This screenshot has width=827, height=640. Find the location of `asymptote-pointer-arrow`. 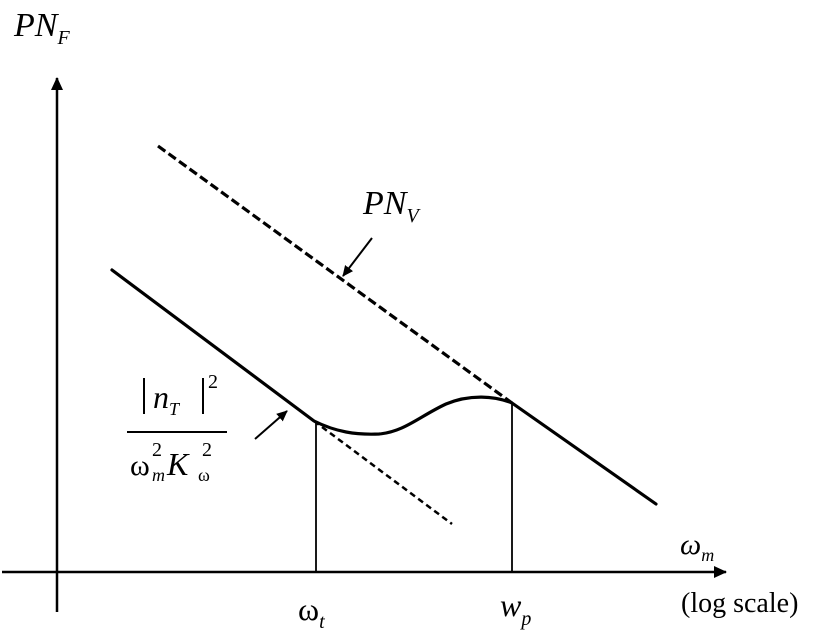

asymptote-pointer-arrow is located at coordinates (271, 425).